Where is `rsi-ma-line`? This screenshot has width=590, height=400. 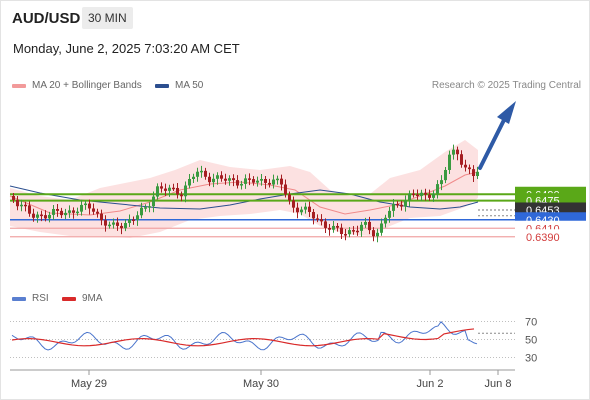
rsi-ma-line is located at coordinates (243, 337).